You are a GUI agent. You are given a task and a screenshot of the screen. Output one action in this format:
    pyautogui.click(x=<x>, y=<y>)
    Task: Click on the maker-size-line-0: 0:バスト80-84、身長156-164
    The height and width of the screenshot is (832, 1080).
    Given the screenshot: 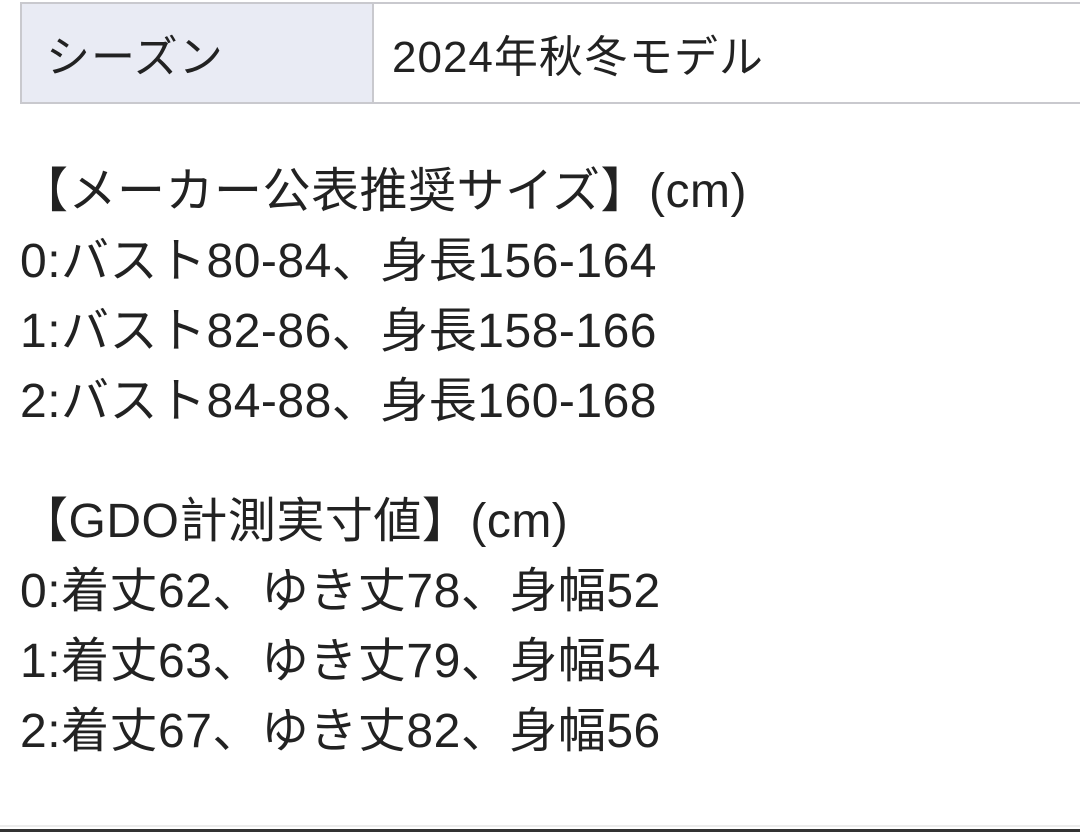 What is the action you would take?
    pyautogui.click(x=338, y=261)
    